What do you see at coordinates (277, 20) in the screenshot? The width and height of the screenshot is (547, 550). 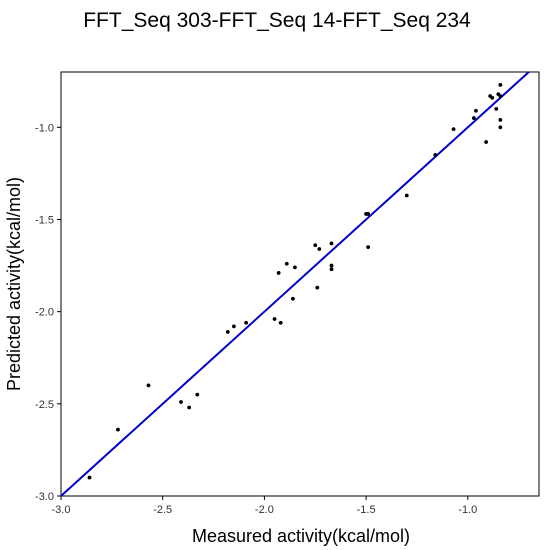 I see `chart-title: FFT_Seq 303-FFT_Seq 14-FFT_Seq 234` at bounding box center [277, 20].